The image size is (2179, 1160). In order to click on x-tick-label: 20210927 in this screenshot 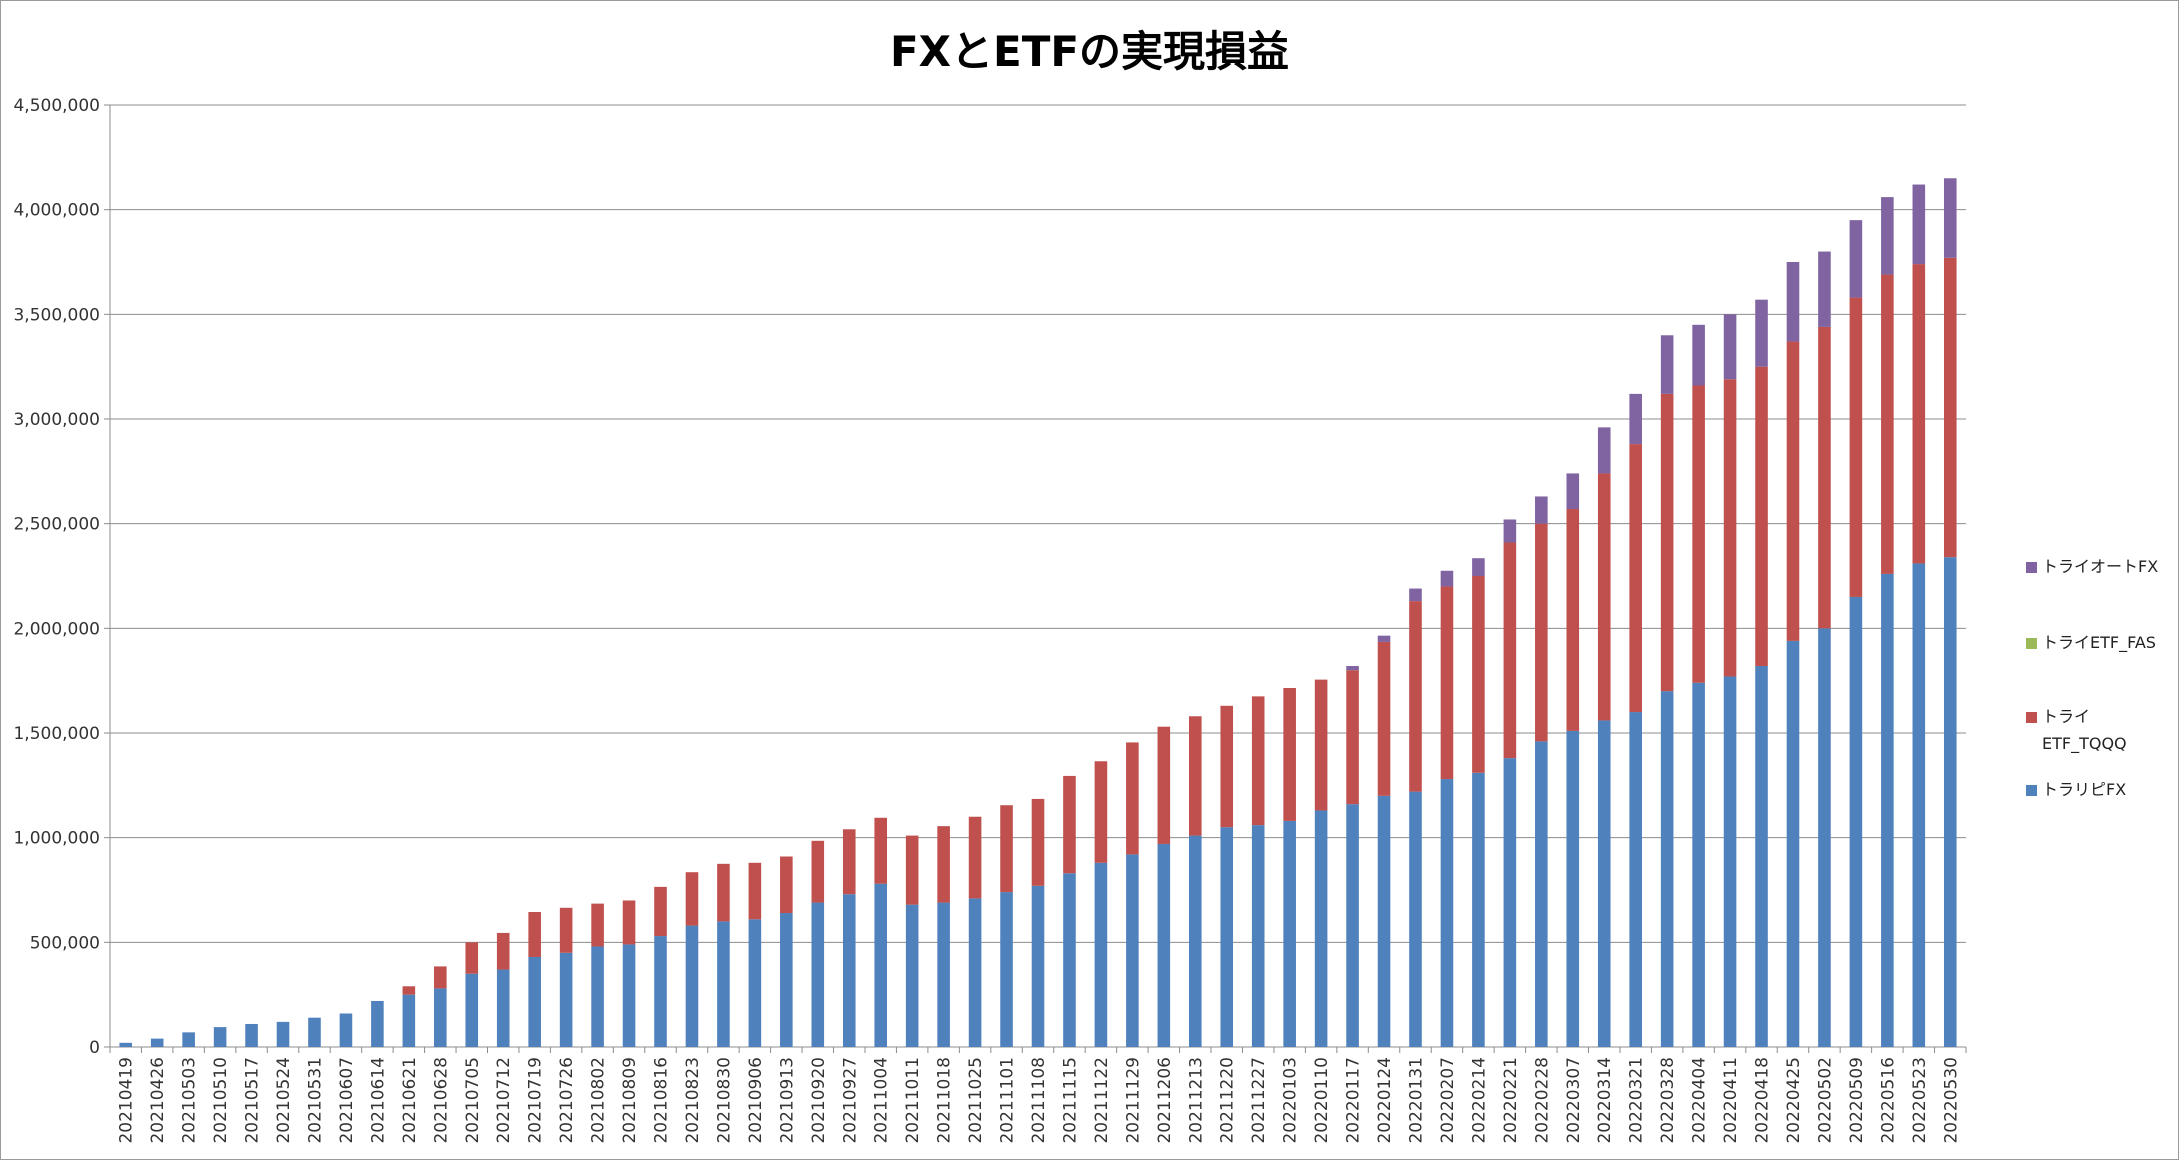, I will do `click(850, 1100)`.